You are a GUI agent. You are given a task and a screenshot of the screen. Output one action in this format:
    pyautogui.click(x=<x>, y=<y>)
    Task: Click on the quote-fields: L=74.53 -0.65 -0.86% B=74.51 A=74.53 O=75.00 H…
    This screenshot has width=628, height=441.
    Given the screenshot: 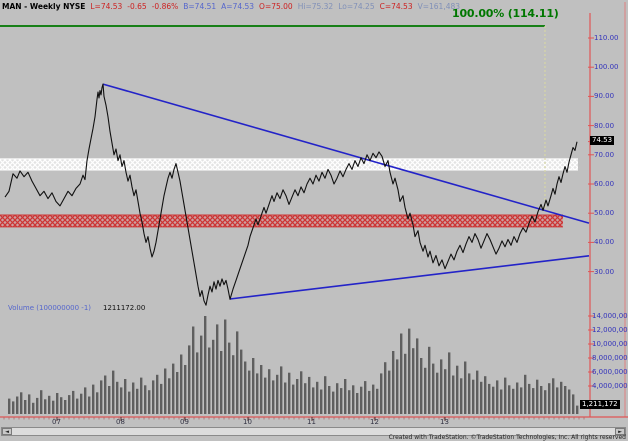 What is the action you would take?
    pyautogui.click(x=275, y=6)
    